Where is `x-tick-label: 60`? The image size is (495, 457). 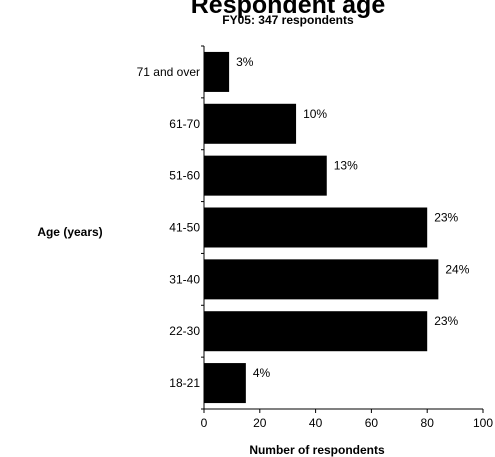
x-tick-label: 60 is located at coordinates (372, 423).